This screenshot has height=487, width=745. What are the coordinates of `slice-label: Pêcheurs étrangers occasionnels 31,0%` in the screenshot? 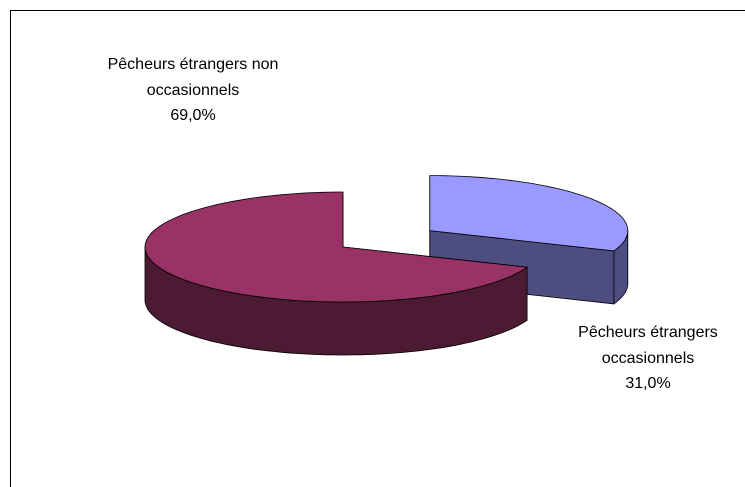 It's located at (648, 358).